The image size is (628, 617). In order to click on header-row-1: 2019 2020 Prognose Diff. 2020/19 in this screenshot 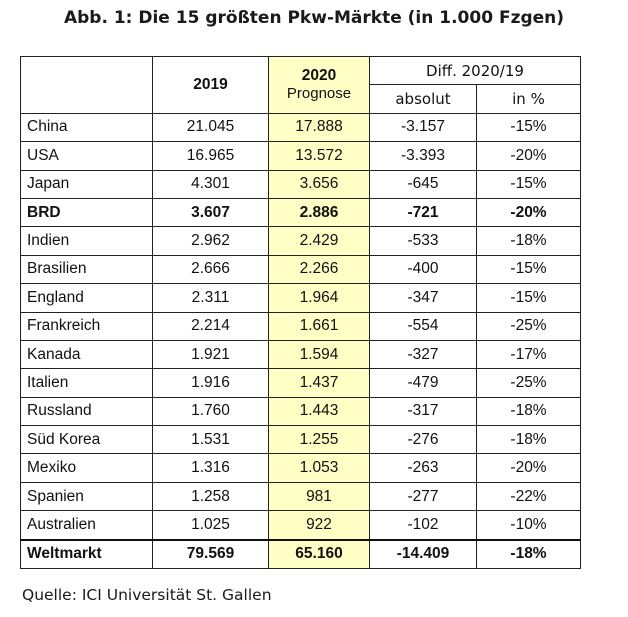, I will do `click(300, 84)`.